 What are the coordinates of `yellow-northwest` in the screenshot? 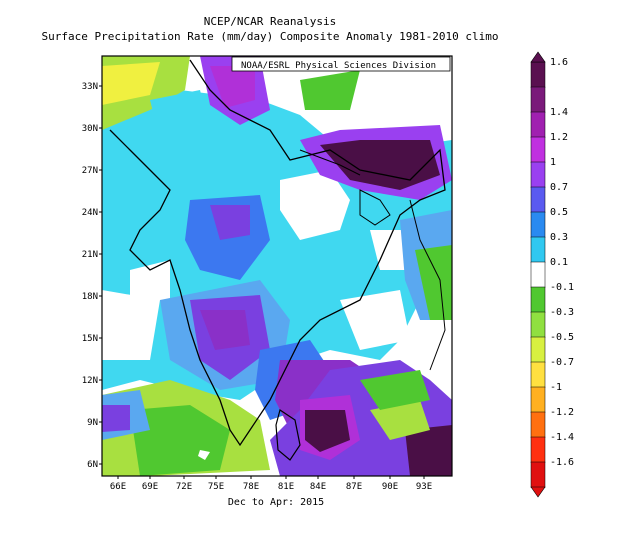 It's located at (131, 83).